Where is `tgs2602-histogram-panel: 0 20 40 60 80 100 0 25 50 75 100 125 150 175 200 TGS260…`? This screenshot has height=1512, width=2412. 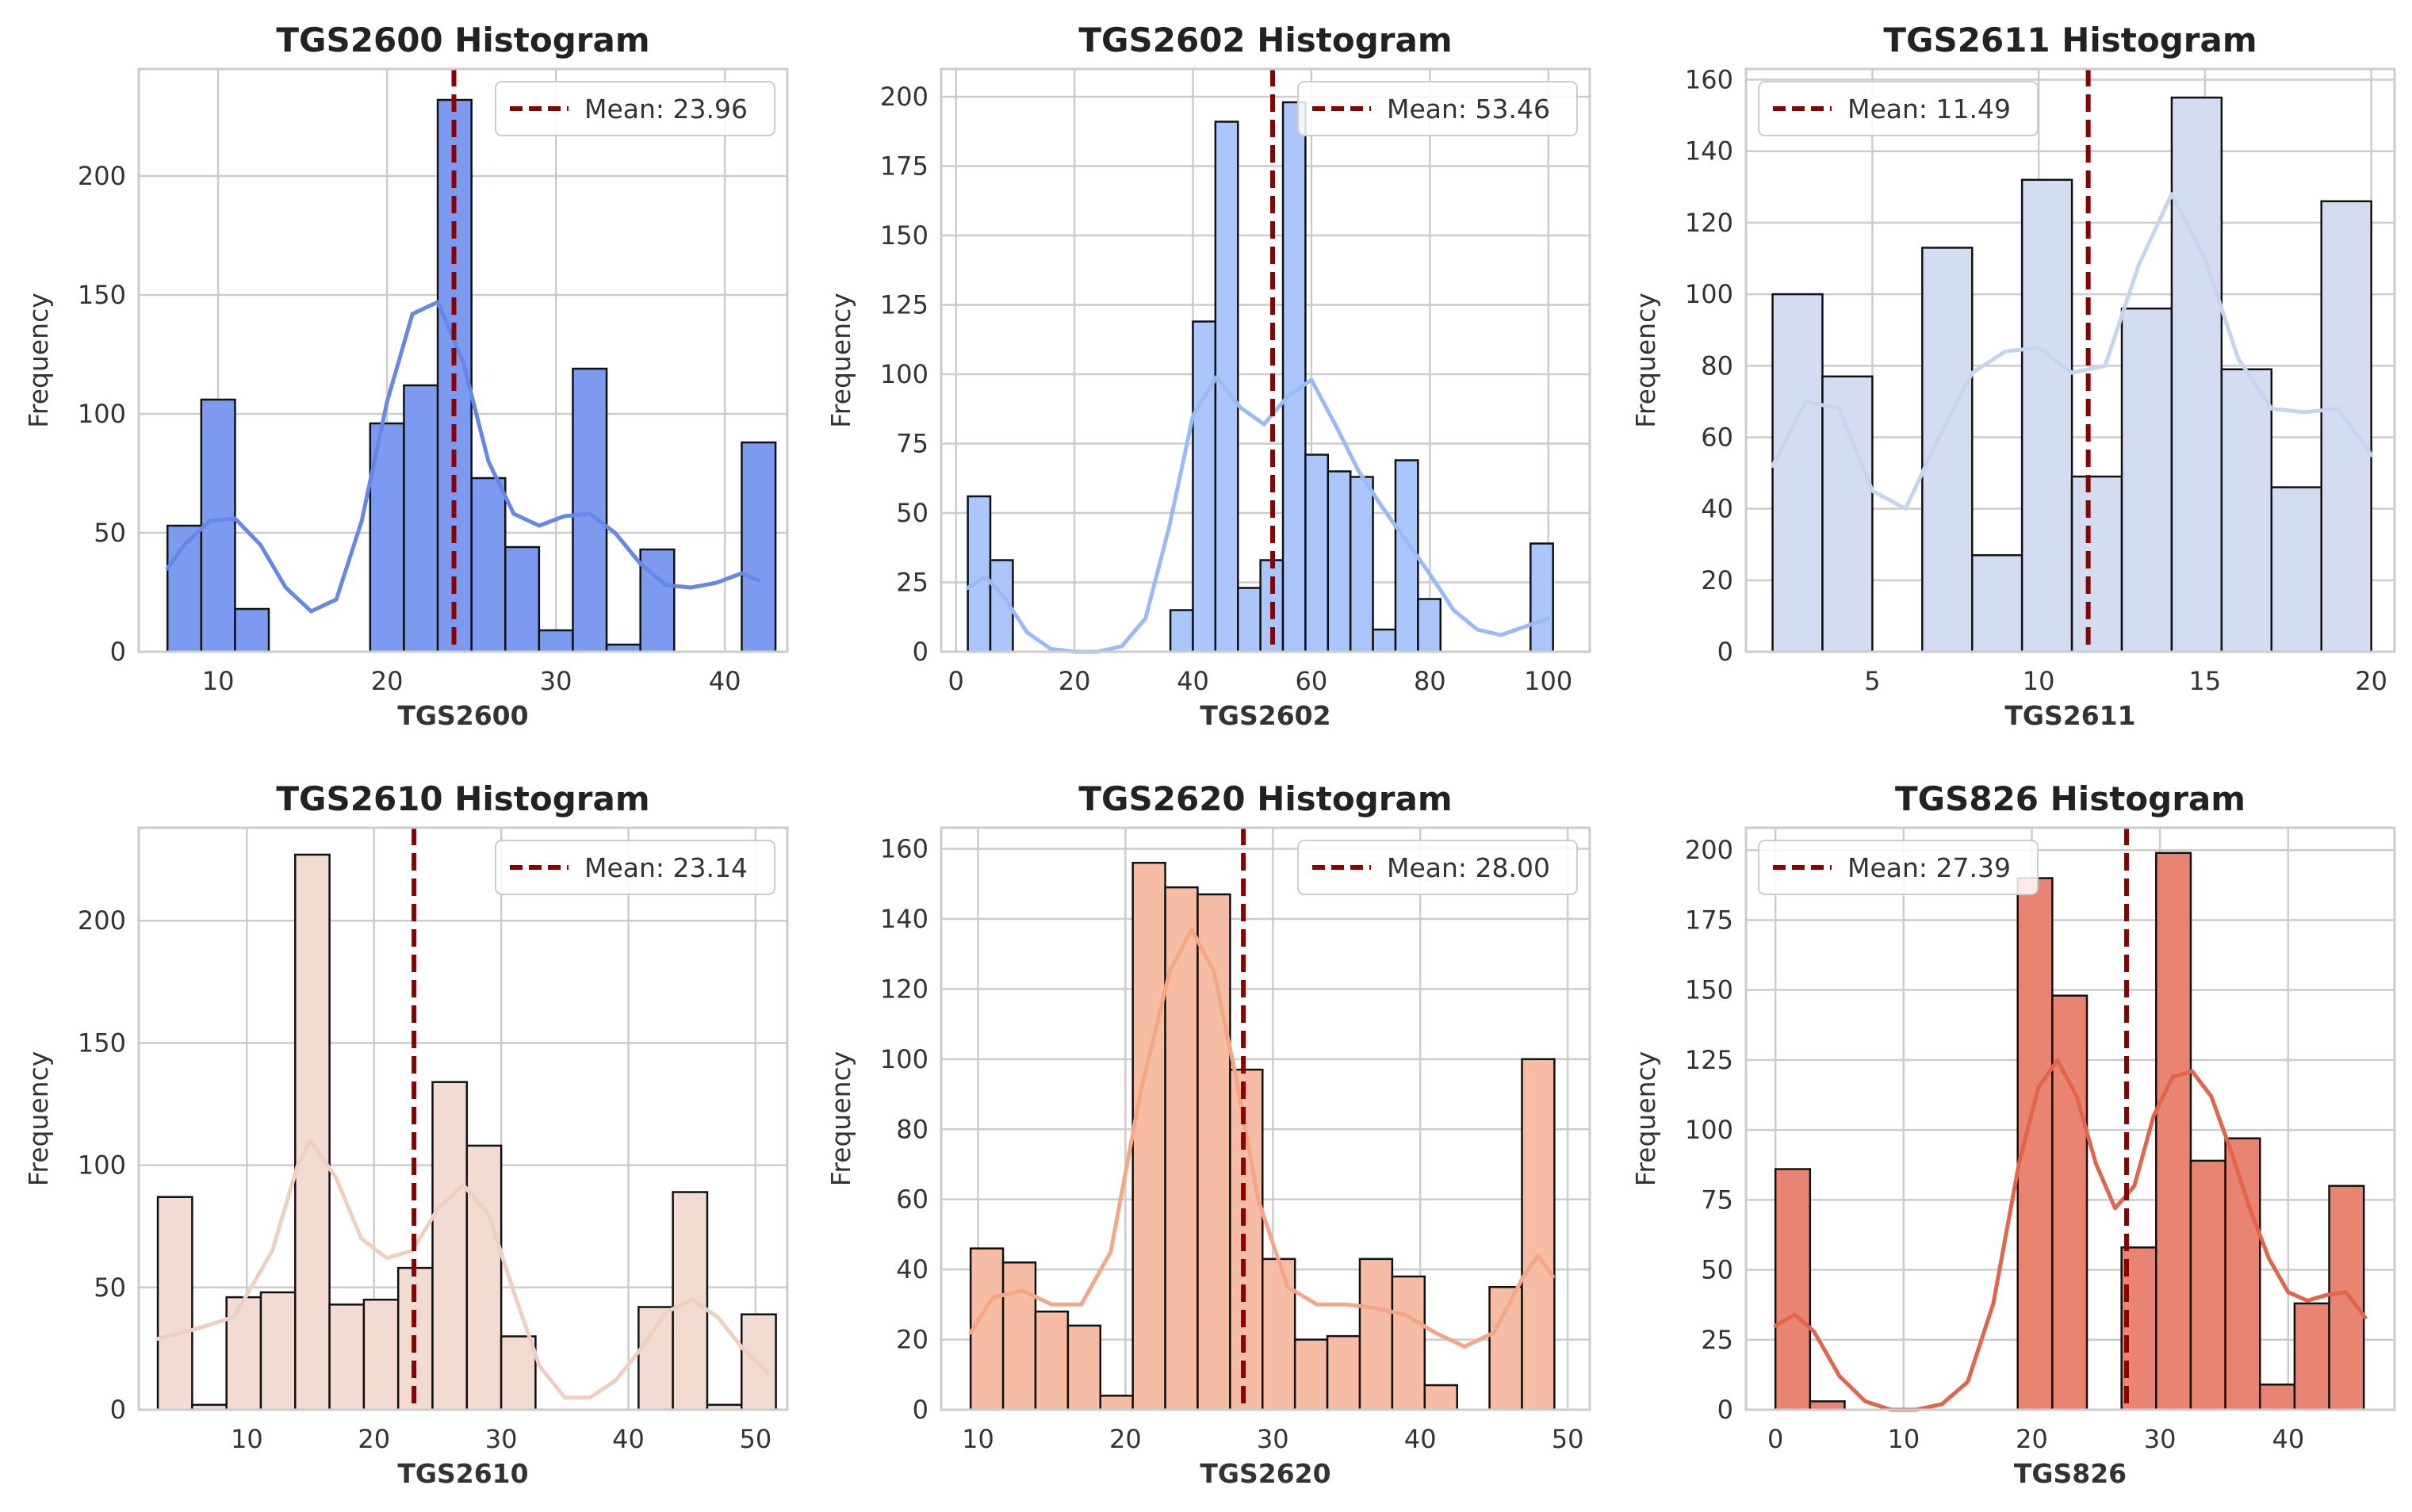 tgs2602-histogram-panel: 0 20 40 60 80 100 0 25 50 75 100 125 150 175 200 TGS260… is located at coordinates (1208, 376).